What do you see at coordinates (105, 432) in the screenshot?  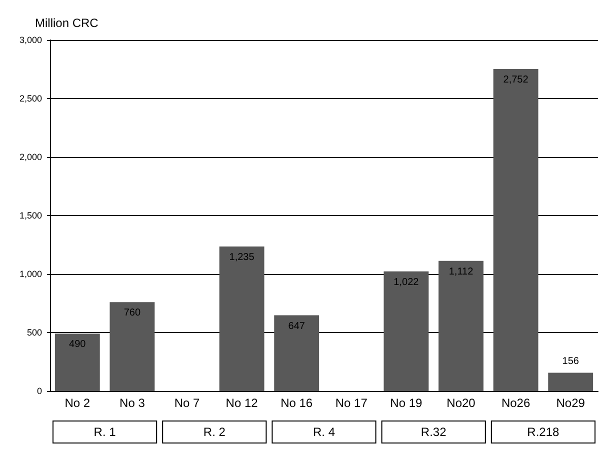 I see `text: R. 1` at bounding box center [105, 432].